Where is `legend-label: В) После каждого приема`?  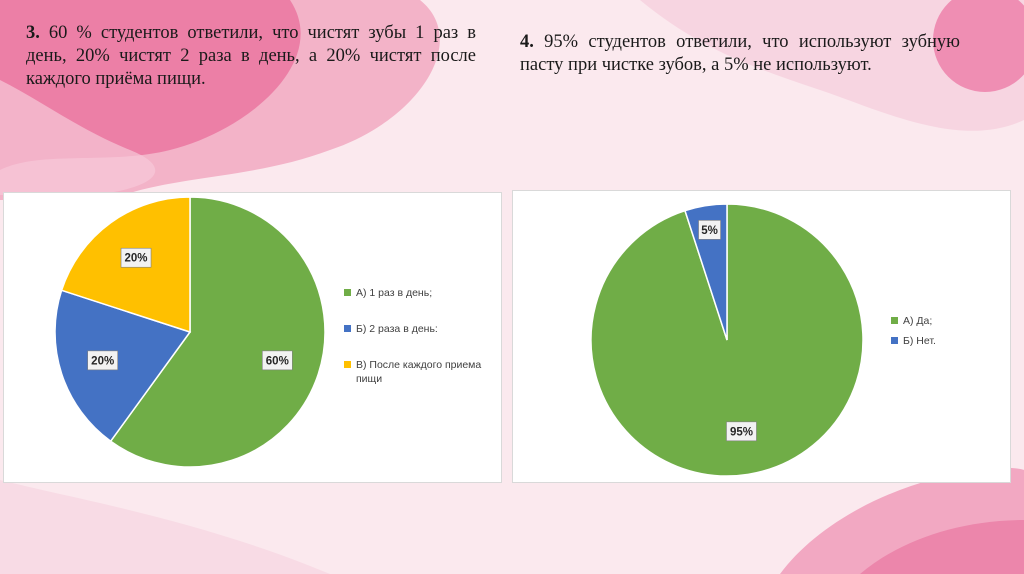
legend-label: В) После каждого приема is located at coordinates (418, 365).